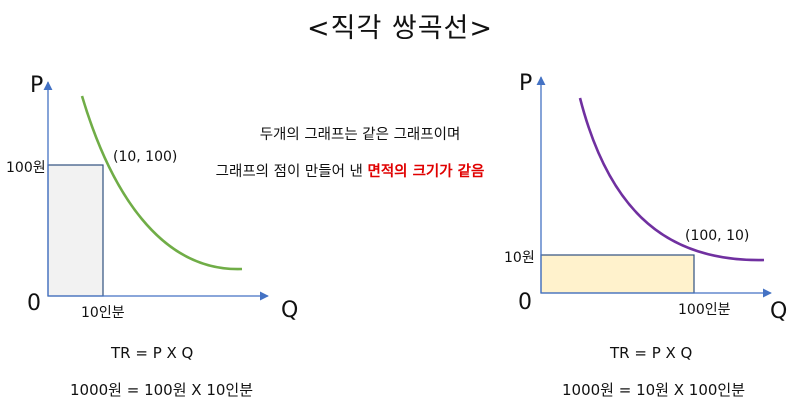 The image size is (800, 409). What do you see at coordinates (519, 258) in the screenshot?
I see `right-price-label: 10원` at bounding box center [519, 258].